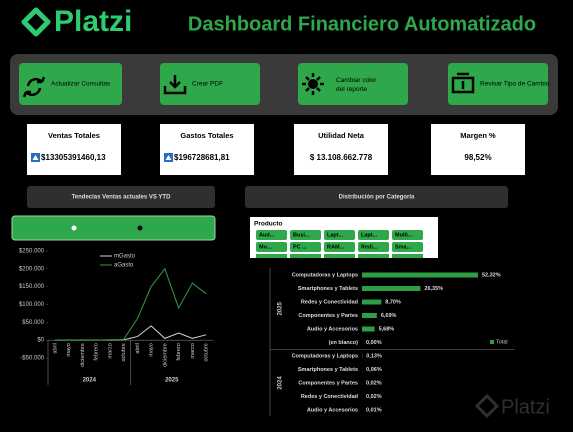 The image size is (573, 432). Describe the element at coordinates (74, 228) in the screenshot. I see `toggle-dot` at that location.